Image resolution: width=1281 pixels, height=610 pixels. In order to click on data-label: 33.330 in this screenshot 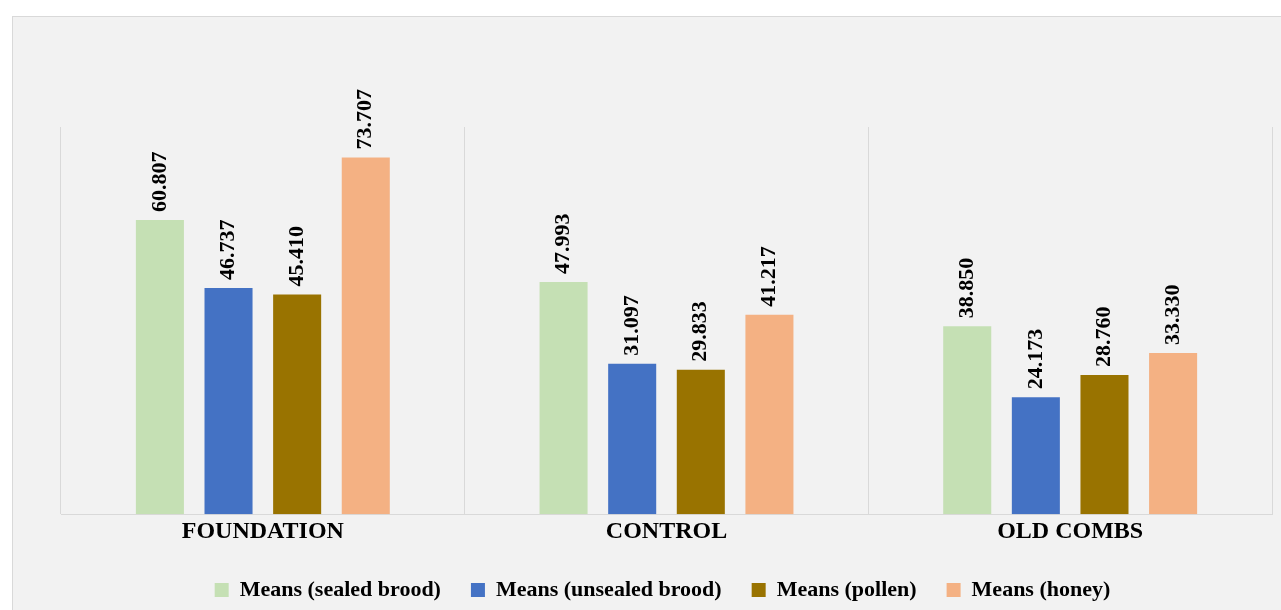, I will do `click(1171, 314)`.